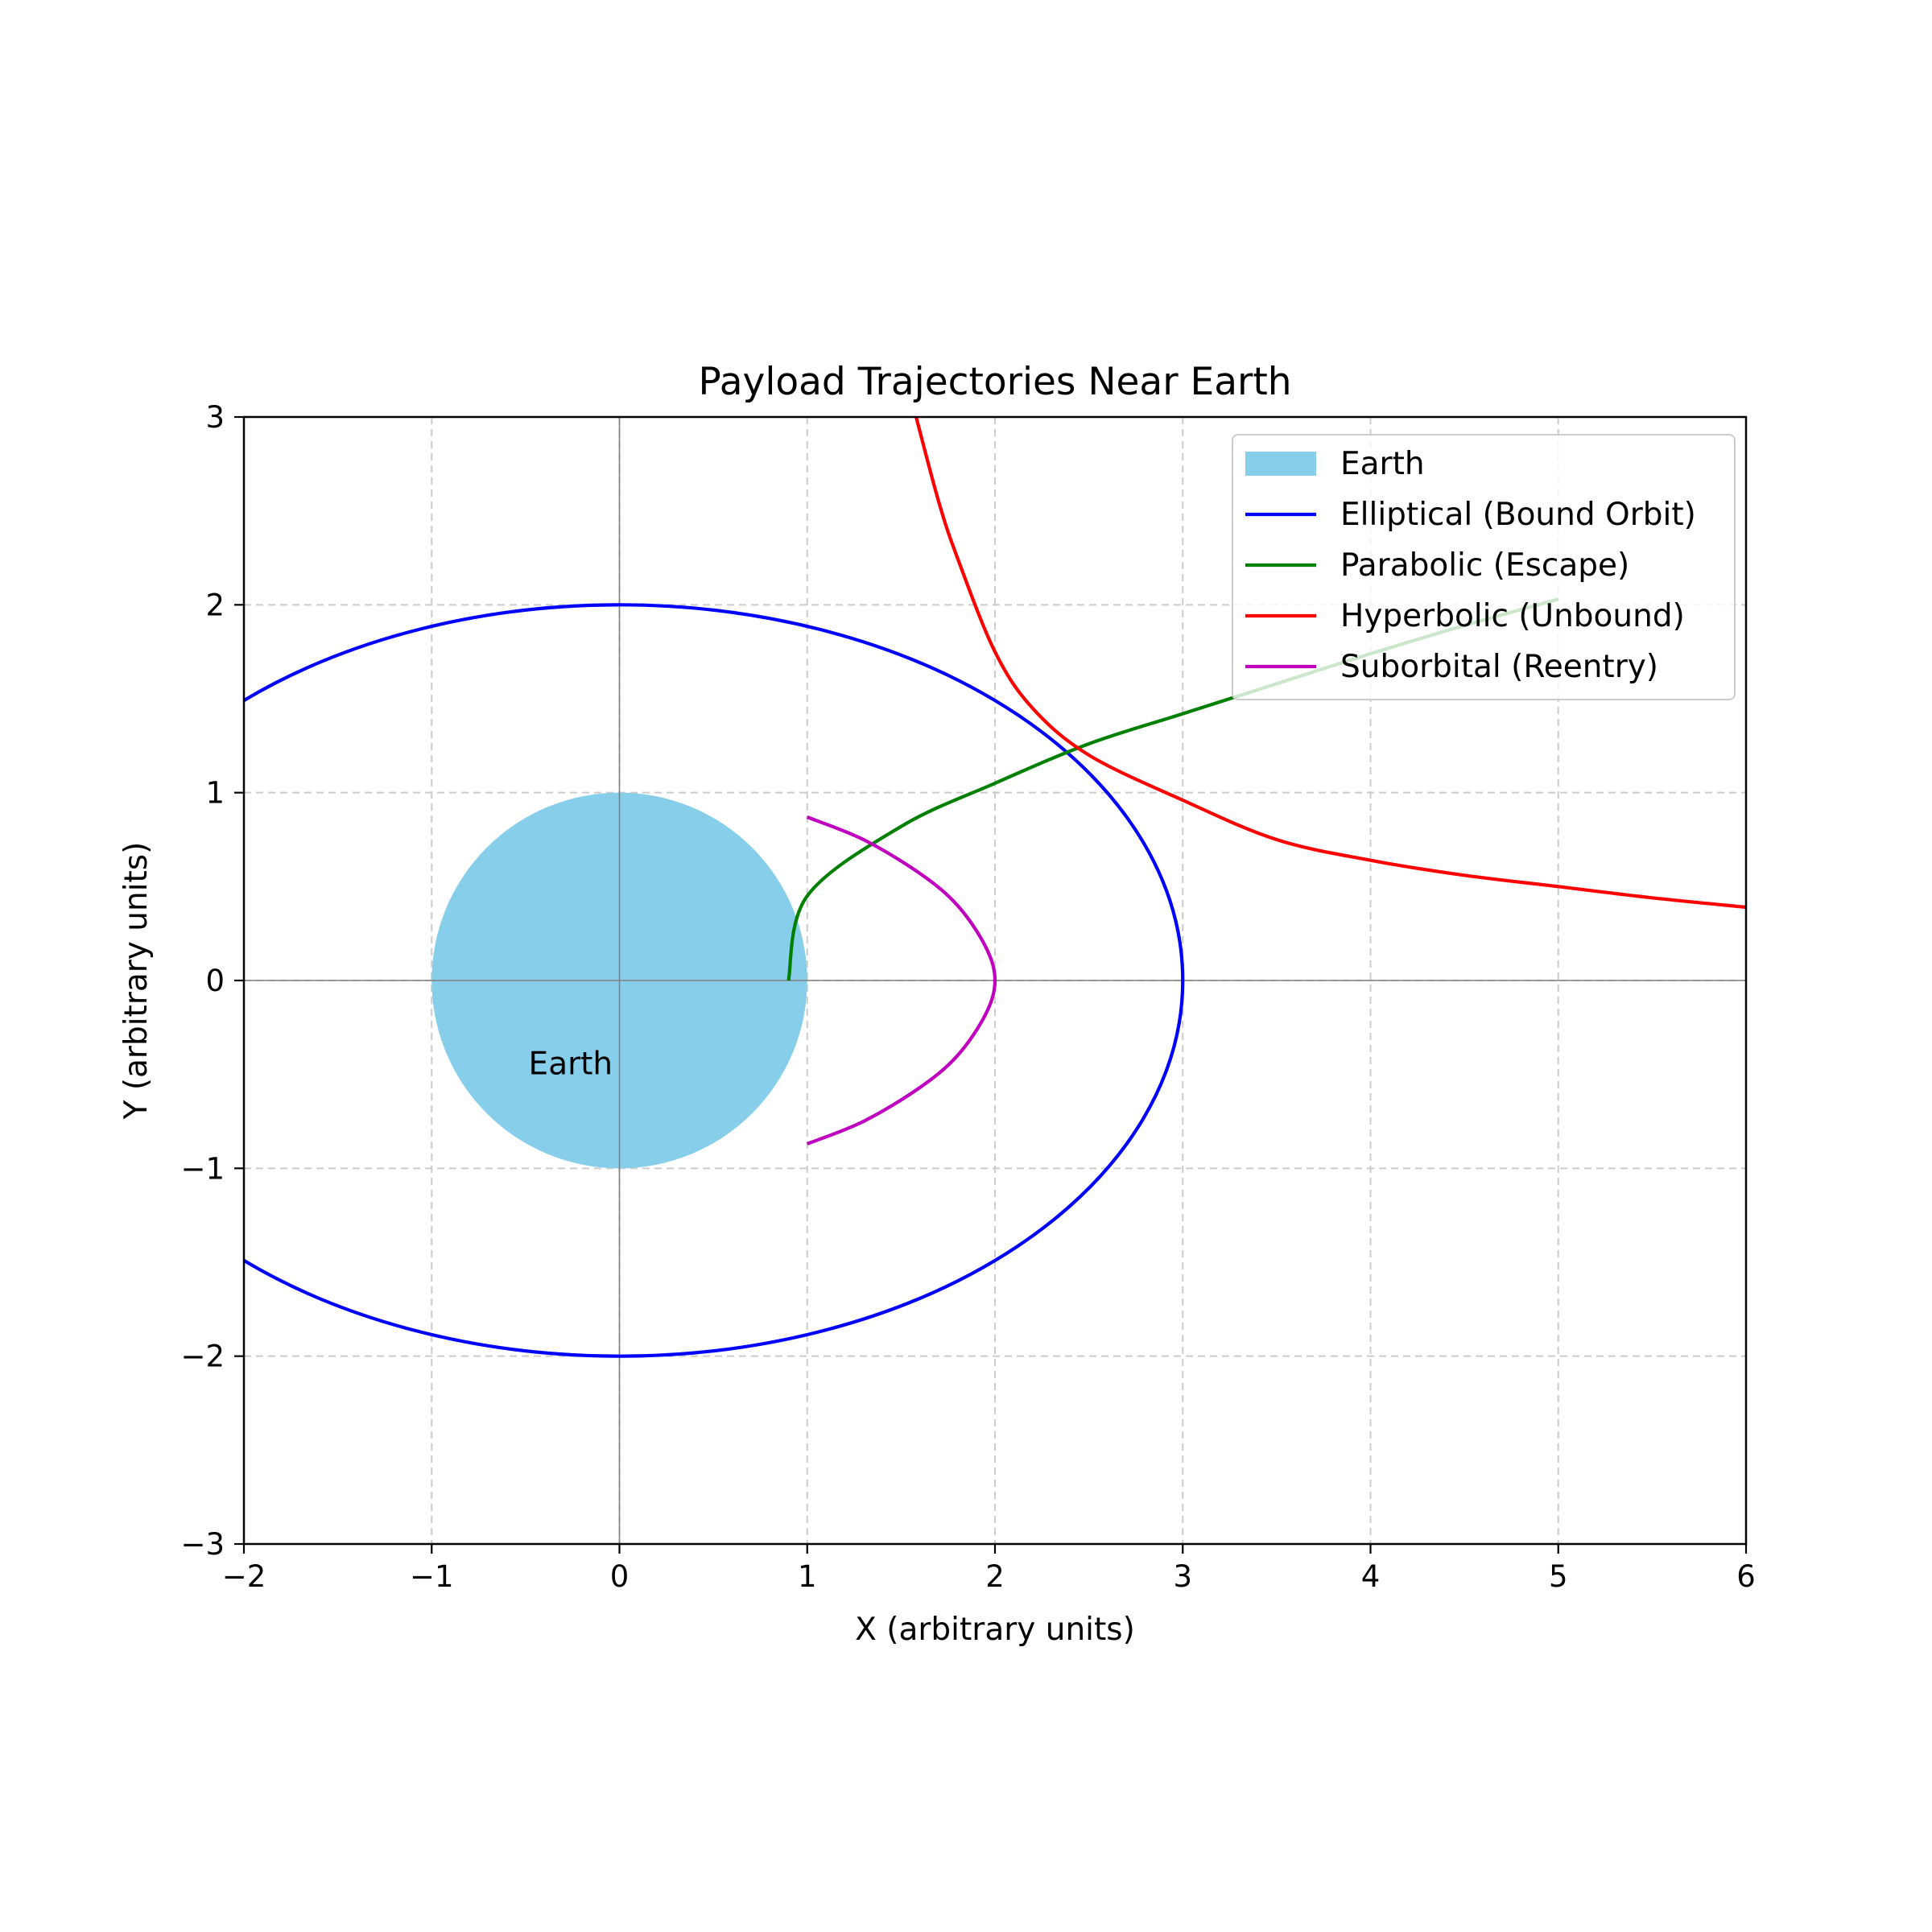  What do you see at coordinates (1499, 667) in the screenshot?
I see `legend-series-4-label: Suborbital (Reentry)` at bounding box center [1499, 667].